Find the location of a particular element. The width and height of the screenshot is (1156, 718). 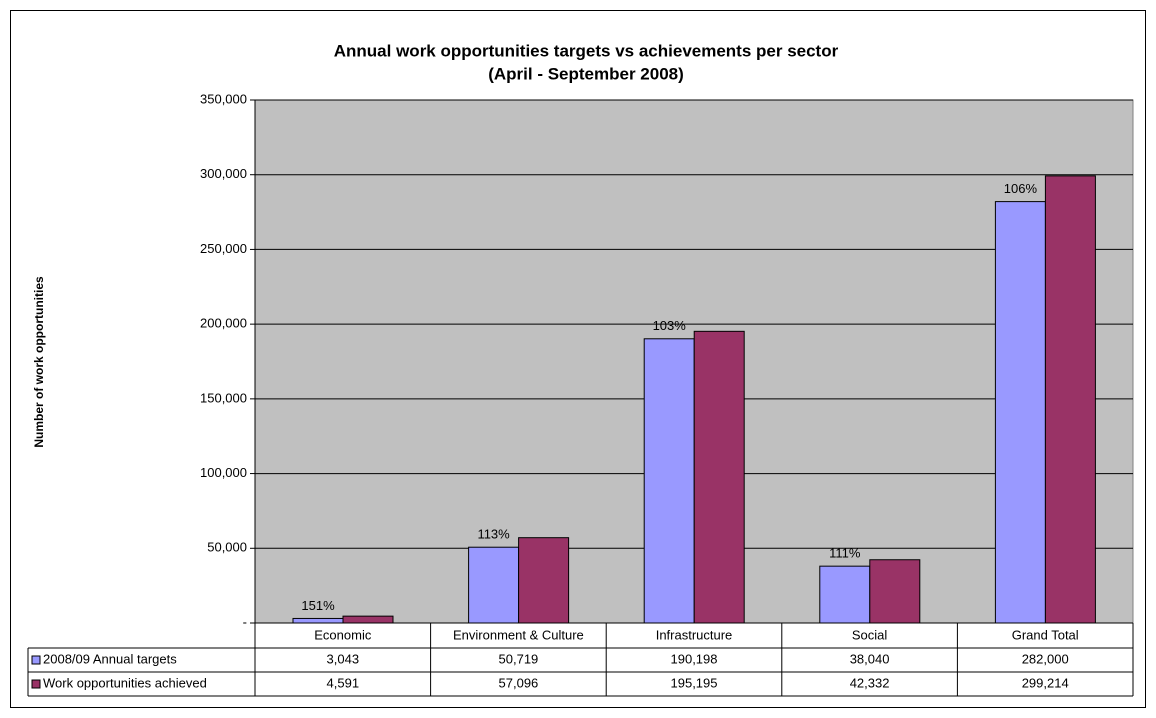

y-tick-label: - is located at coordinates (245, 621).